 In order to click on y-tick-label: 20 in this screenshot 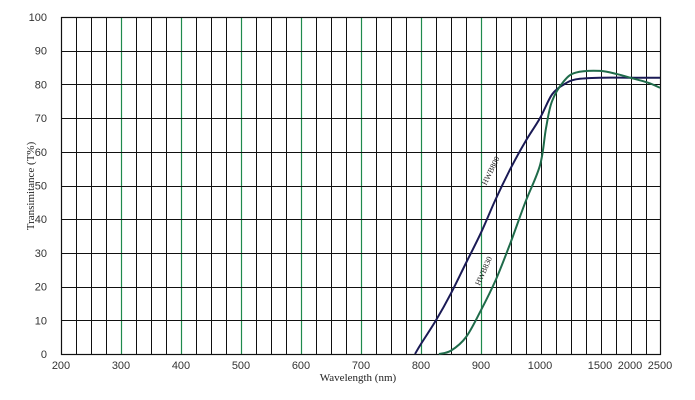, I will do `click(41, 288)`.